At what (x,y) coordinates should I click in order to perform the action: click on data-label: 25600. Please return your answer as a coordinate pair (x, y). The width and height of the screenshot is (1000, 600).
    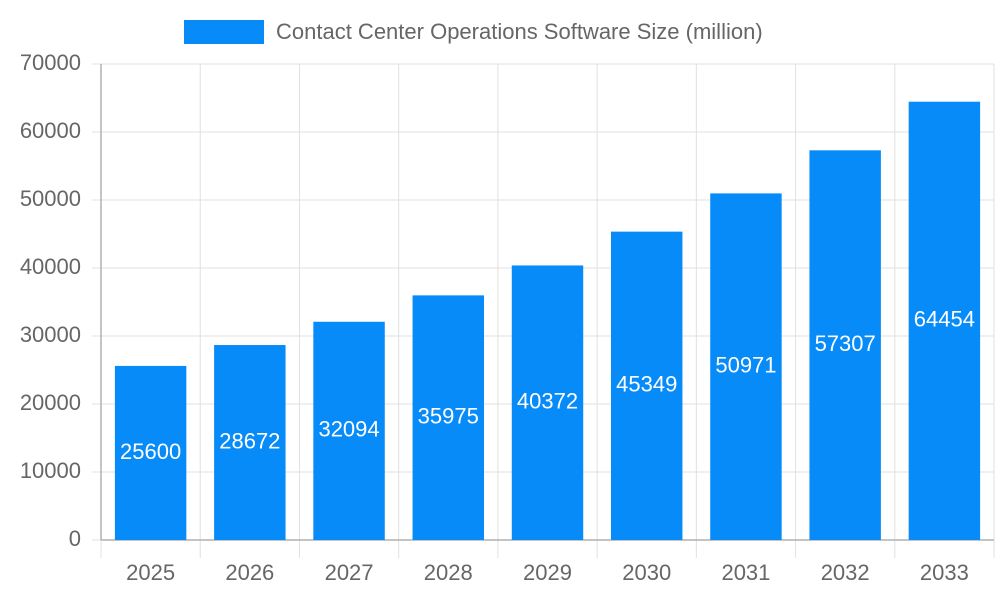
    Looking at the image, I should click on (150, 451).